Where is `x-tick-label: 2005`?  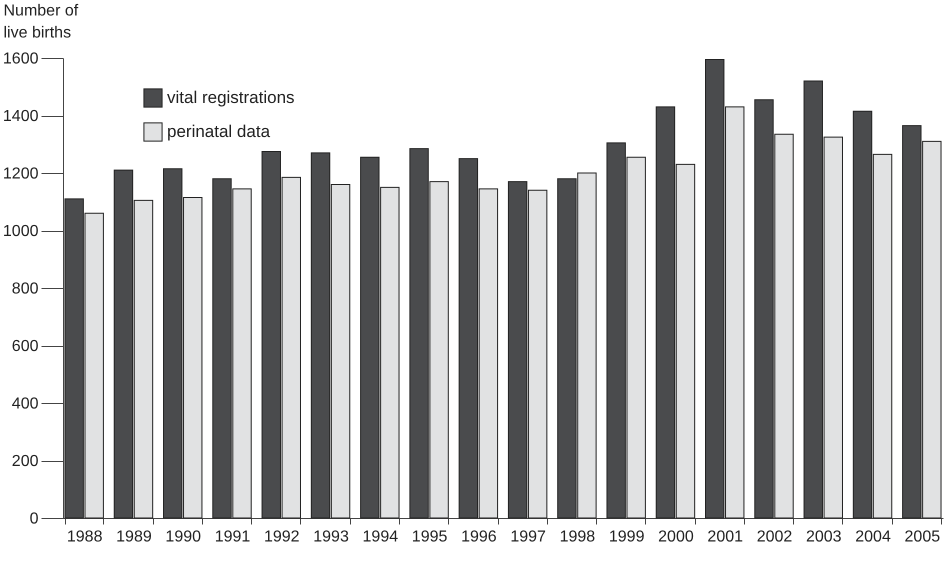
x-tick-label: 2005 is located at coordinates (922, 537).